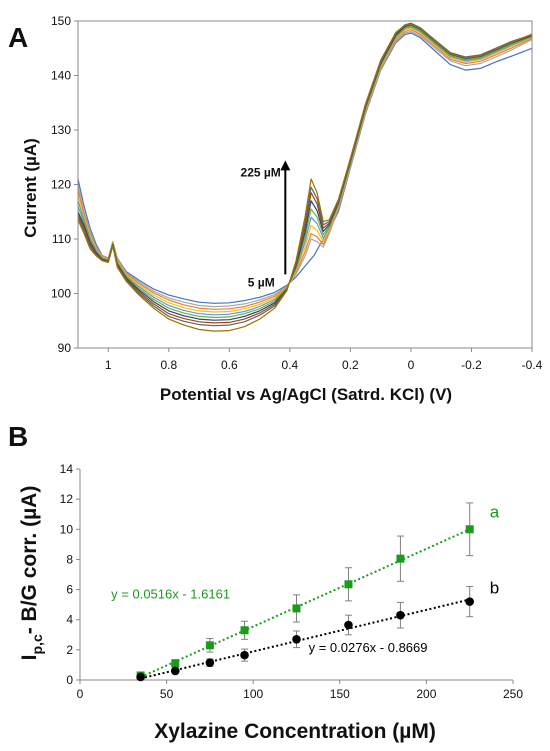 This screenshot has height=751, width=550. Describe the element at coordinates (513, 694) in the screenshot. I see `panel-b-x-tick-label: 250` at that location.